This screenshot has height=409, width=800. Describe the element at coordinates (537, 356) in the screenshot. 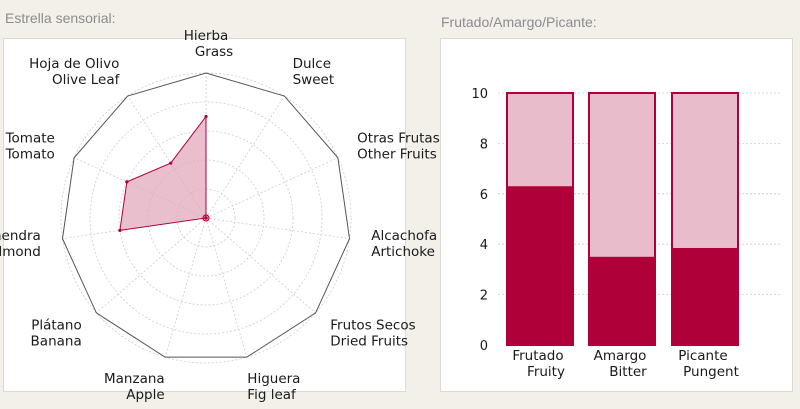

I see `bar-category-label-es: Frutado` at that location.